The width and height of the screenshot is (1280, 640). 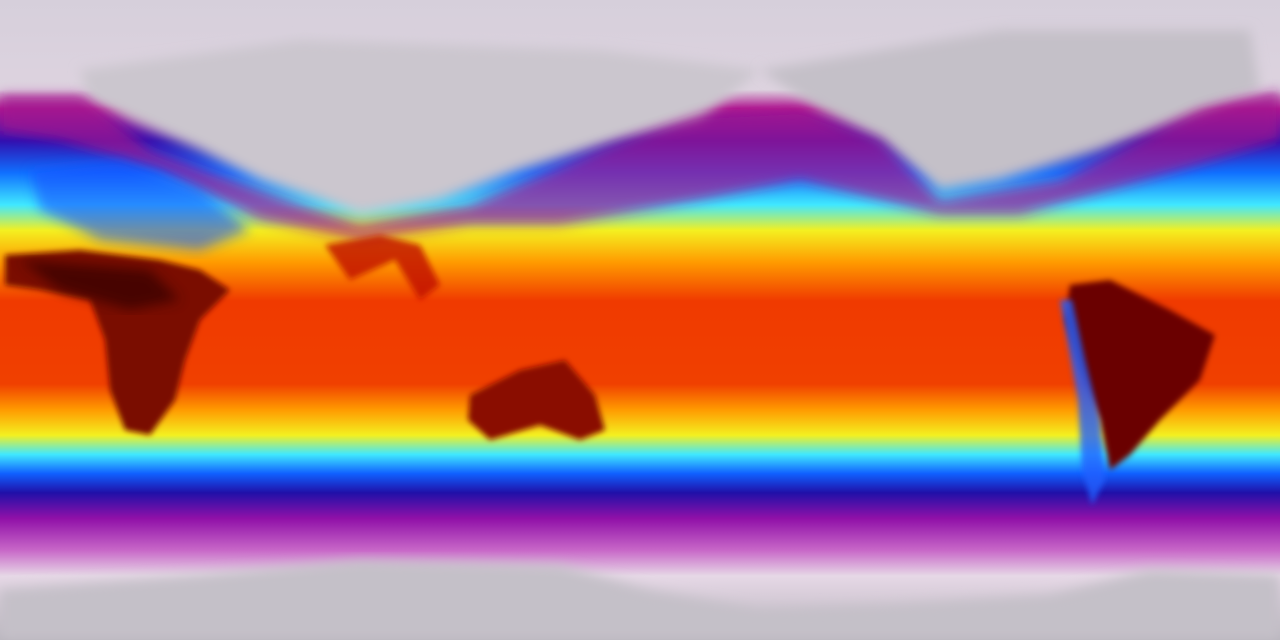 I want to click on andes-cold-strip, so click(x=1082, y=402).